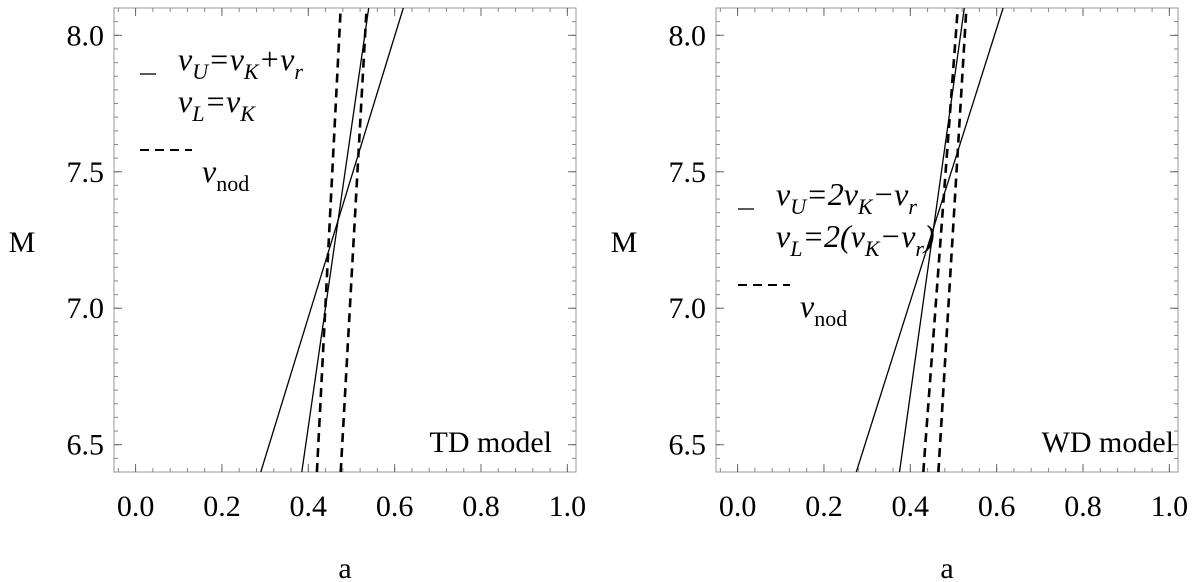  I want to click on legend-entry-1: νU=2νK−νr, so click(846, 197).